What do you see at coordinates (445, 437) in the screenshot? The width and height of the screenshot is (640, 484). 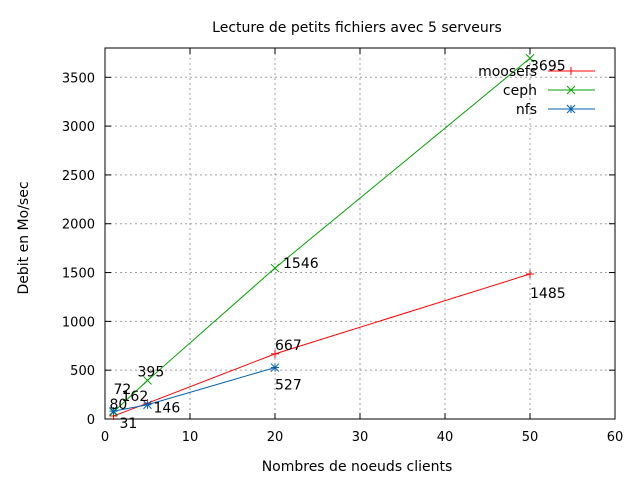 I see `x-tick-label: 40` at bounding box center [445, 437].